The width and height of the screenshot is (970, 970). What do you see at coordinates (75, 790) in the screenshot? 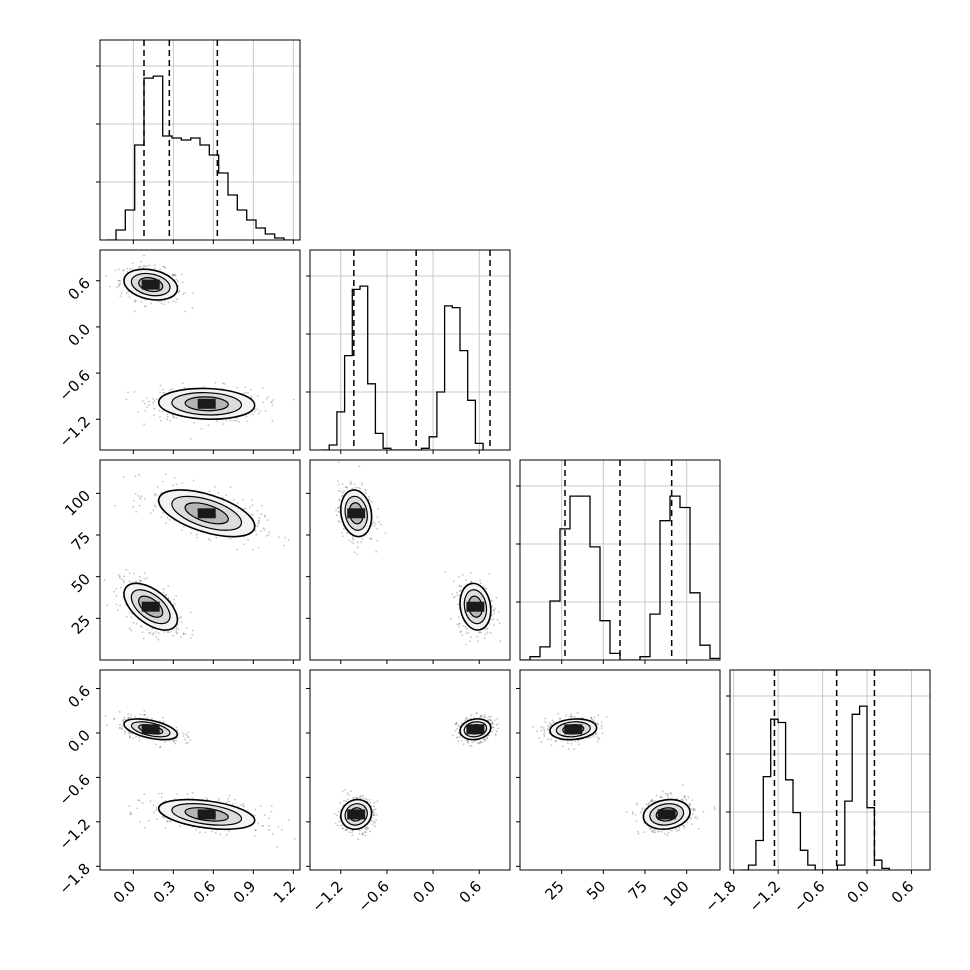
I see `y-tick-label: −0.6` at bounding box center [75, 790].